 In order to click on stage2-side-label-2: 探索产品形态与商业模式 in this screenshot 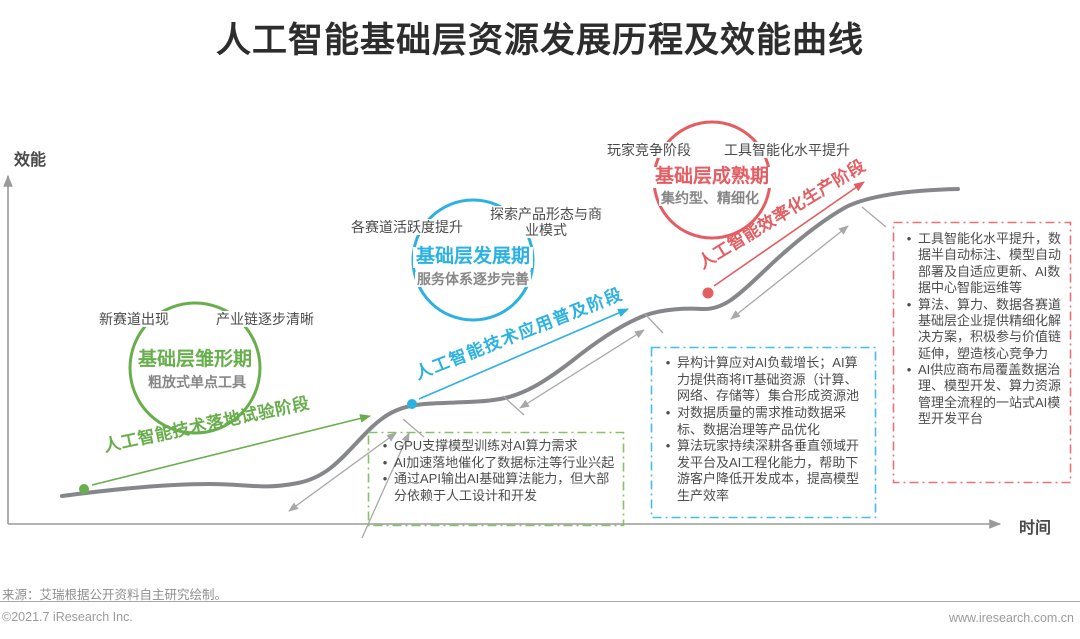, I will do `click(546, 222)`.